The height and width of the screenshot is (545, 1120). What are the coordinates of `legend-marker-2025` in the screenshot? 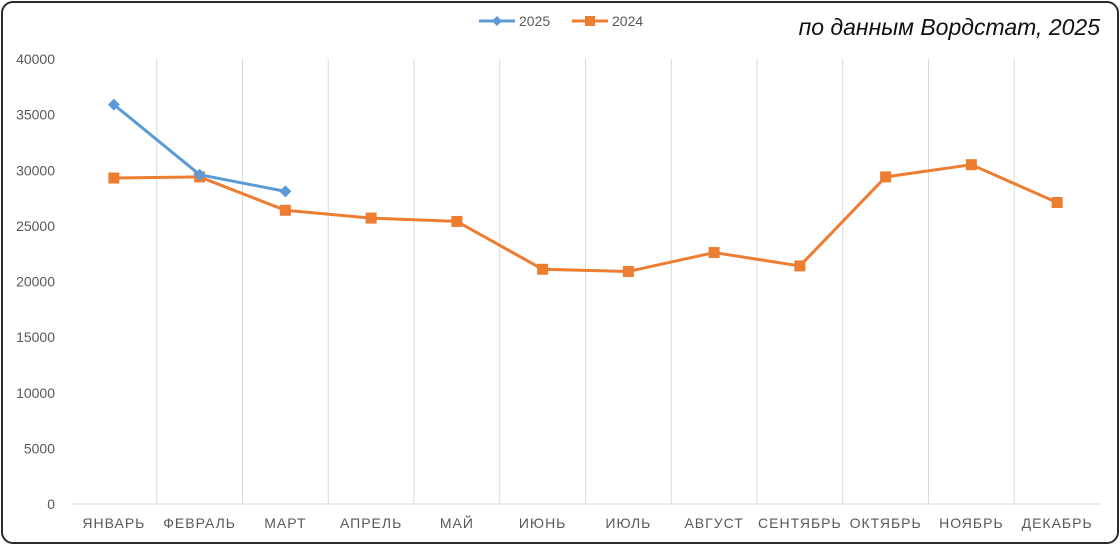 It's located at (497, 21).